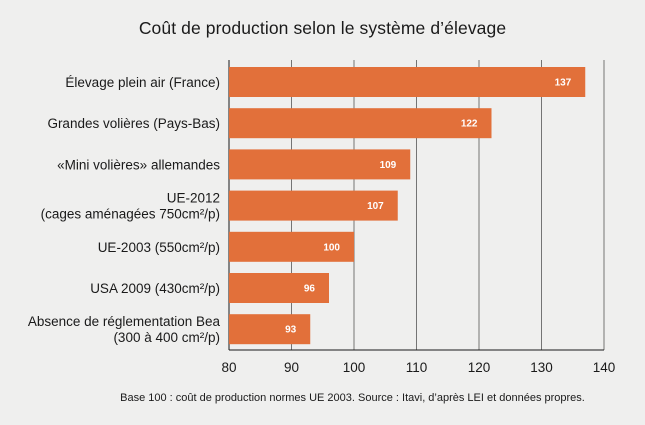 Image resolution: width=645 pixels, height=425 pixels. I want to click on bar-value-label: 107, so click(375, 206).